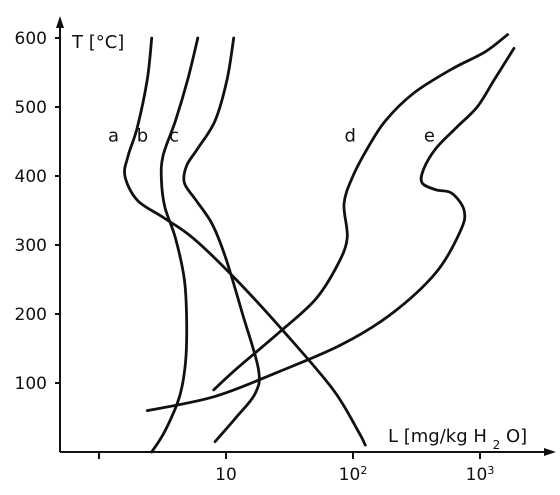 This screenshot has width=560, height=495. What do you see at coordinates (363, 470) in the screenshot?
I see `x-tick-label-exponent: 2` at bounding box center [363, 470].